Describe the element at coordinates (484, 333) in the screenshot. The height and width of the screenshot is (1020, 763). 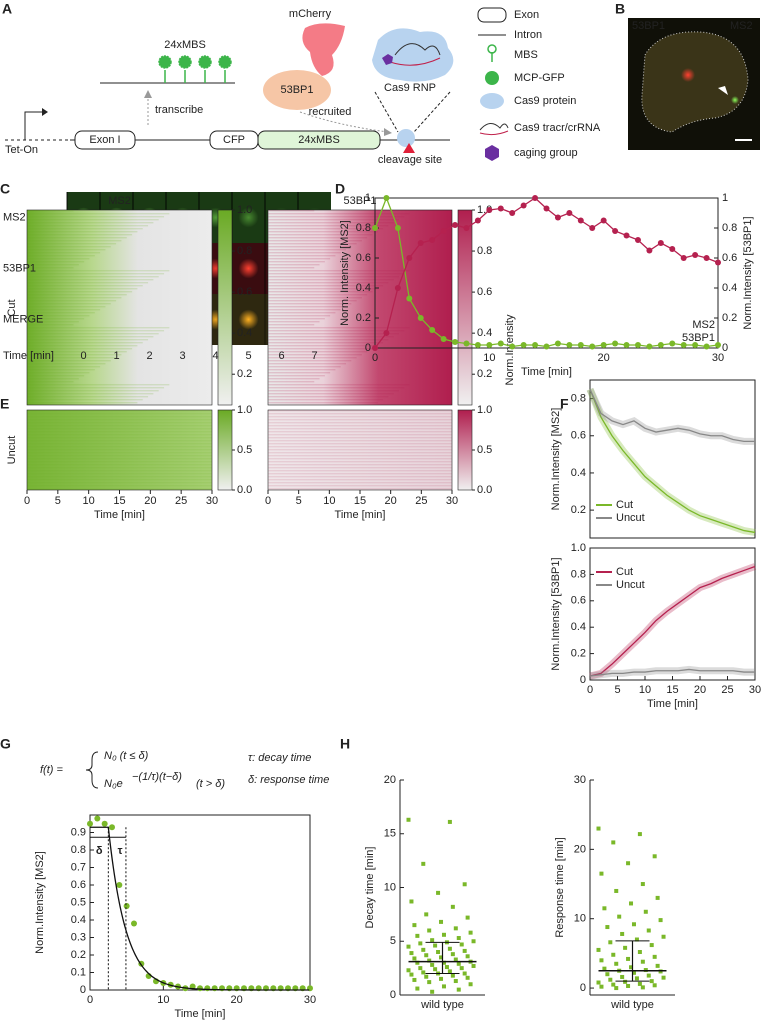
I see `colorbar-tick-label: 0.4` at that location.